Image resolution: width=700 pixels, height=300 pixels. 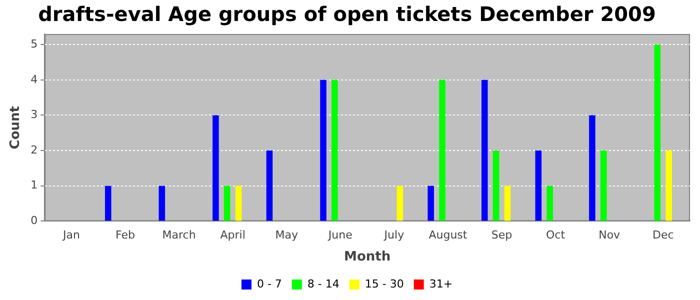 I want to click on x-tick-label: Jan, so click(x=71, y=235).